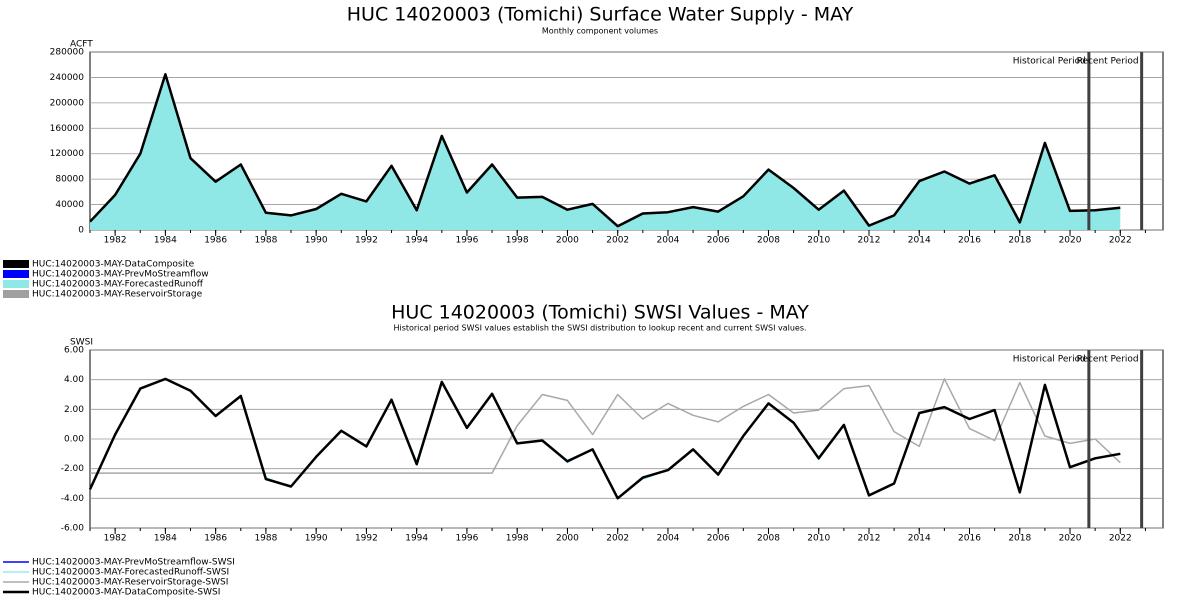  What do you see at coordinates (67, 154) in the screenshot?
I see `y-tick-label: 120000` at bounding box center [67, 154].